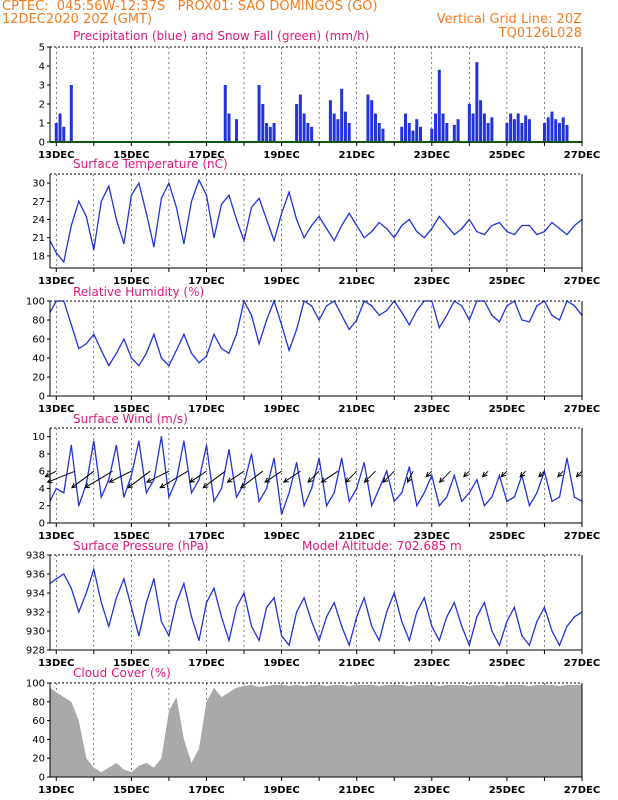 This screenshot has height=800, width=618. Describe the element at coordinates (38, 759) in the screenshot. I see `cloud-y-tick-label: 20` at that location.